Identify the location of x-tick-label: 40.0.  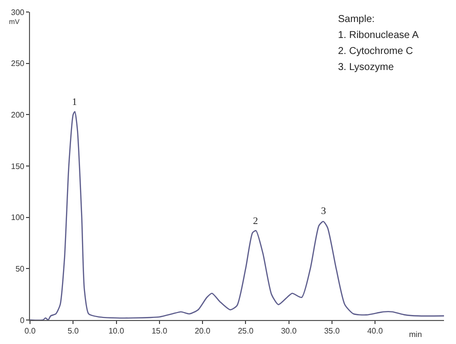
(375, 331).